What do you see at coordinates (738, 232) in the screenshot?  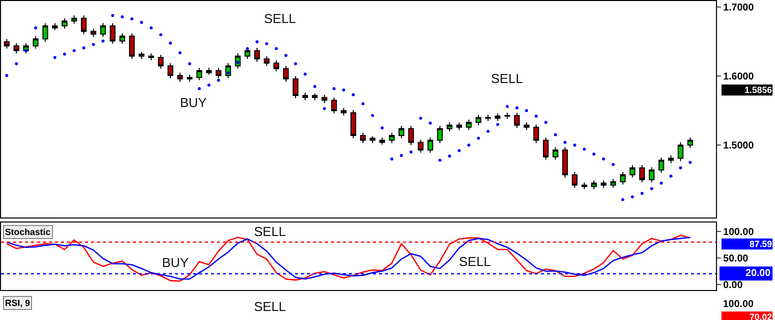 I see `y-tick-label: 100.00` at bounding box center [738, 232].